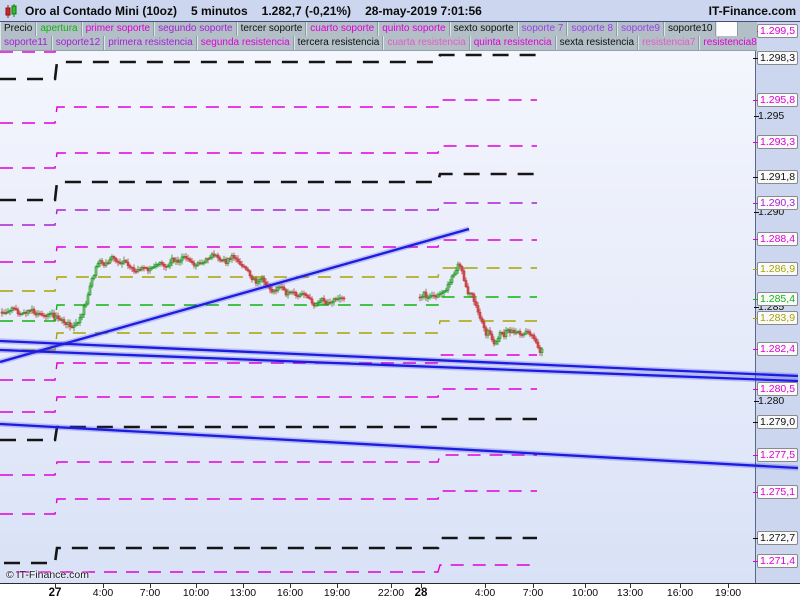  Describe the element at coordinates (118, 29) in the screenshot. I see `legend-item: primer soporte` at that location.